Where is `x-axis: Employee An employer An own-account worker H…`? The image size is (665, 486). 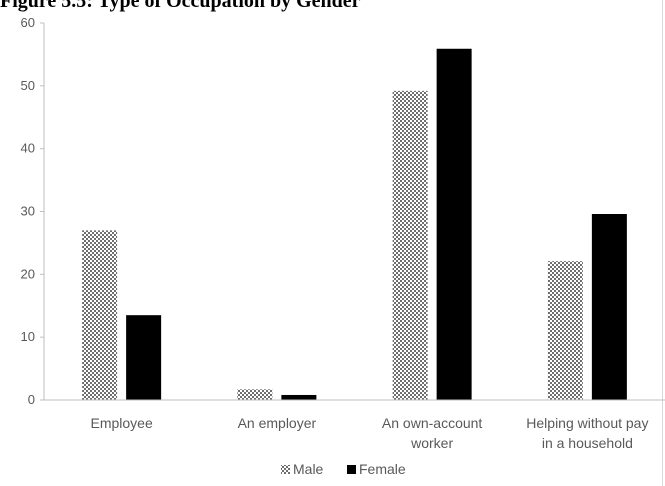
x-axis: Employee An employer An own-account worker H… is located at coordinates (354, 425).